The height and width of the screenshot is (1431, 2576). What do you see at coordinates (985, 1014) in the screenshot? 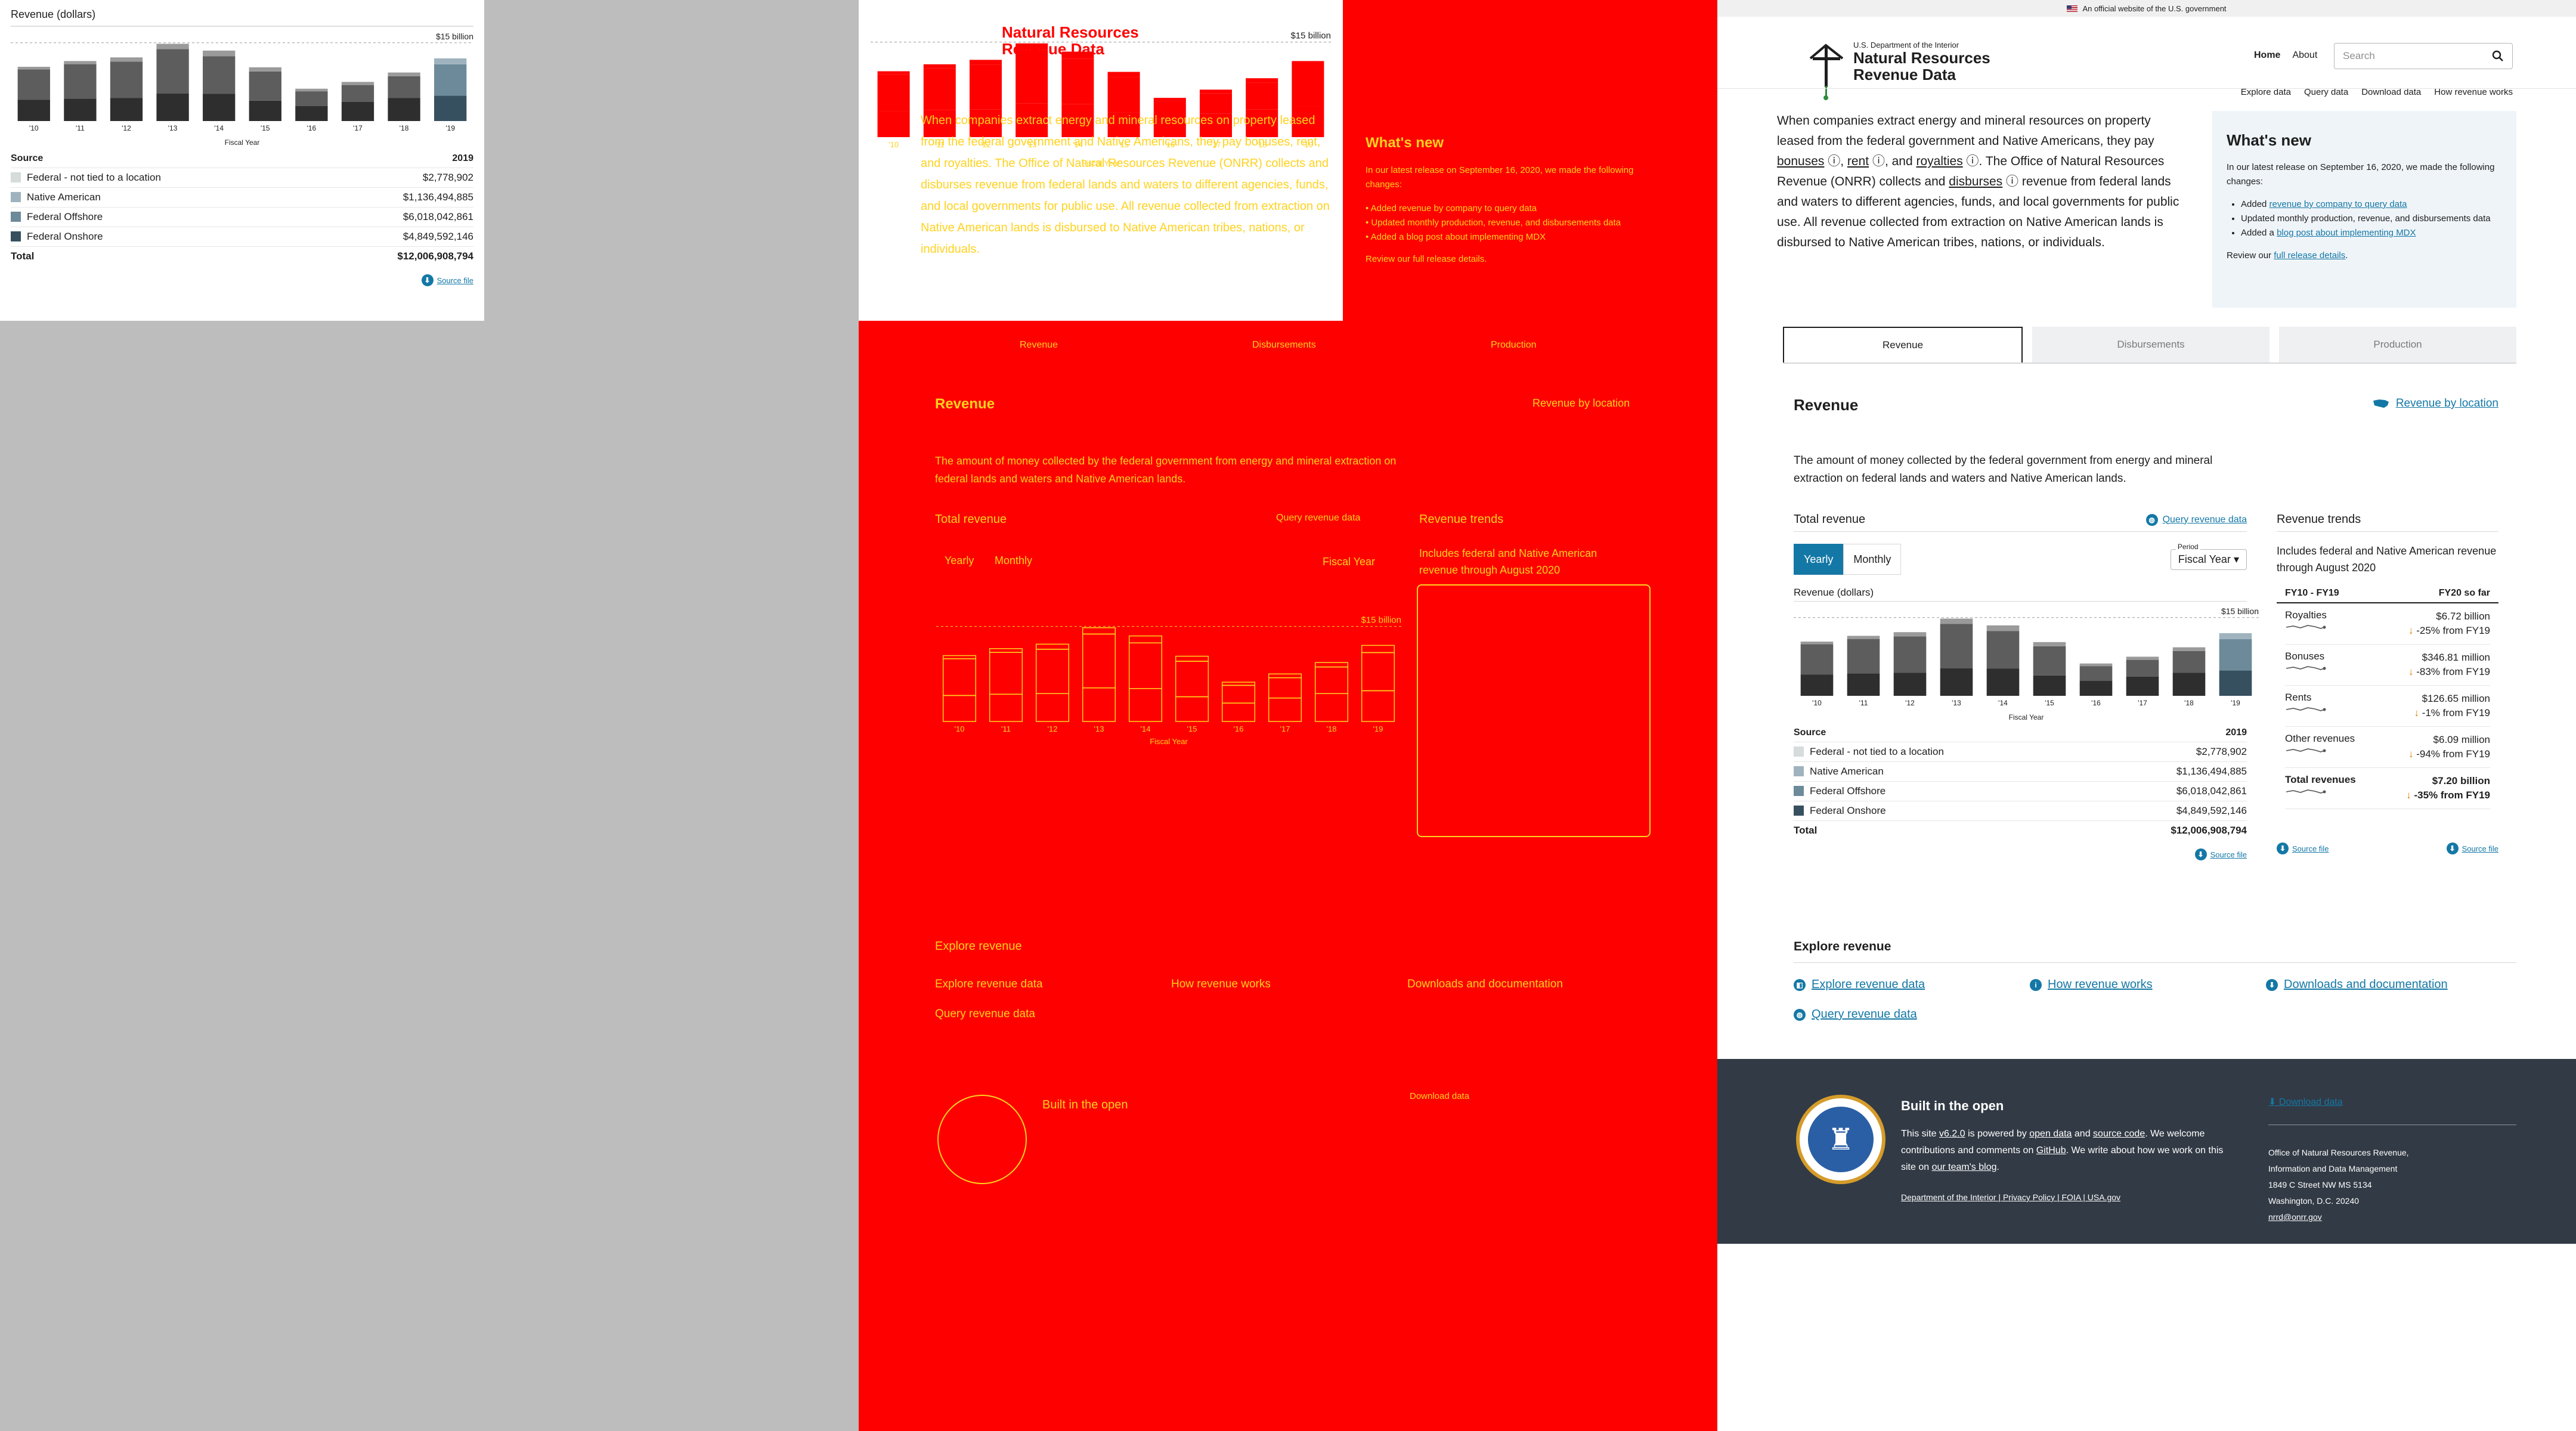
I see `overlay-explore-4: Query revenue data` at bounding box center [985, 1014].